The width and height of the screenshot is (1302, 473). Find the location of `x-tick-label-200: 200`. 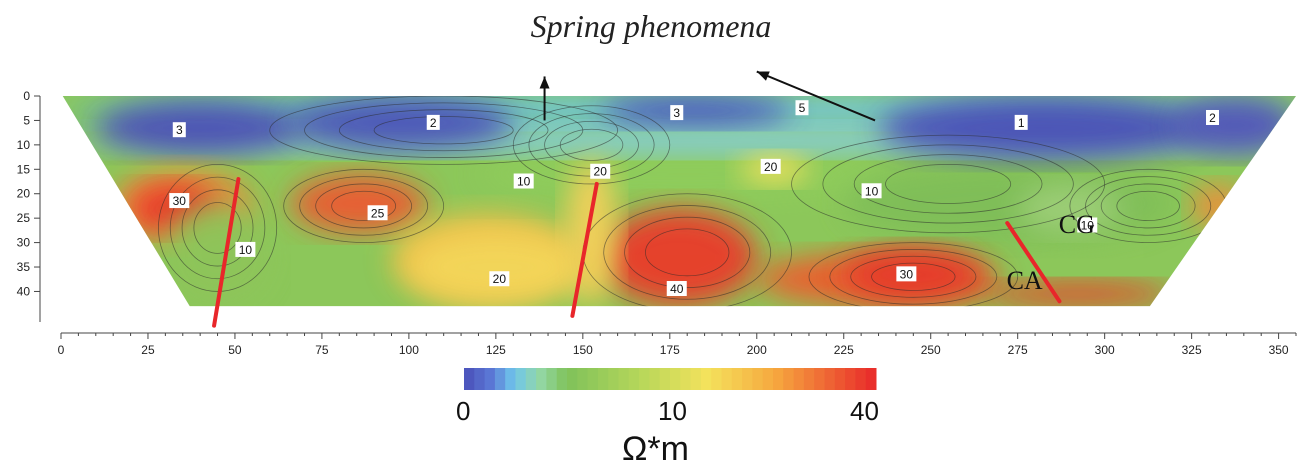

x-tick-label-200: 200 is located at coordinates (757, 350).